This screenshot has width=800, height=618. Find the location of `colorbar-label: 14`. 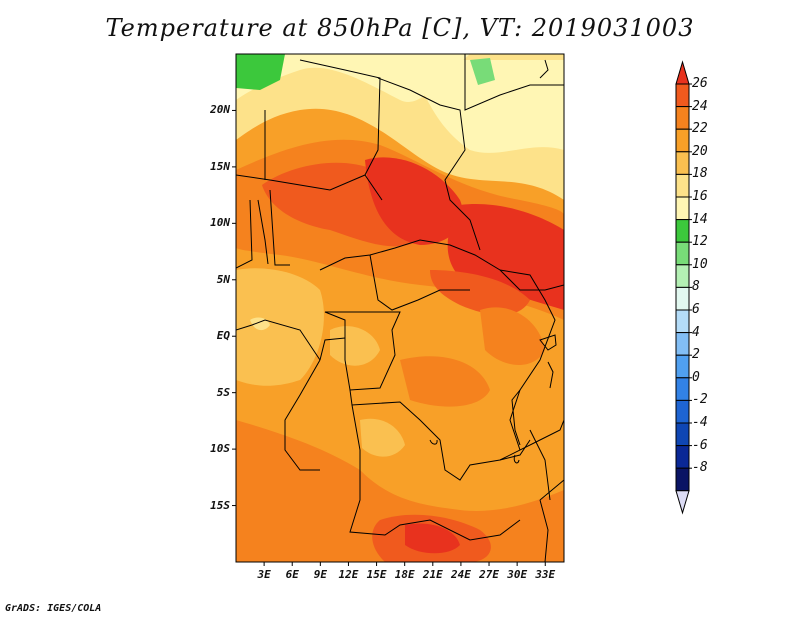

colorbar-label: 14 is located at coordinates (700, 219).